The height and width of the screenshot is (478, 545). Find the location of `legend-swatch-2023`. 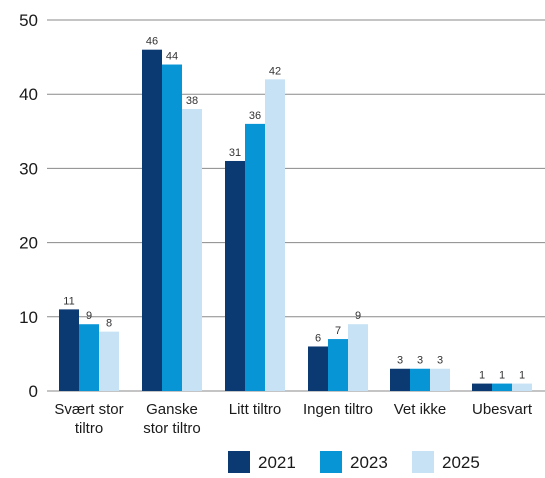

legend-swatch-2023 is located at coordinates (331, 462).